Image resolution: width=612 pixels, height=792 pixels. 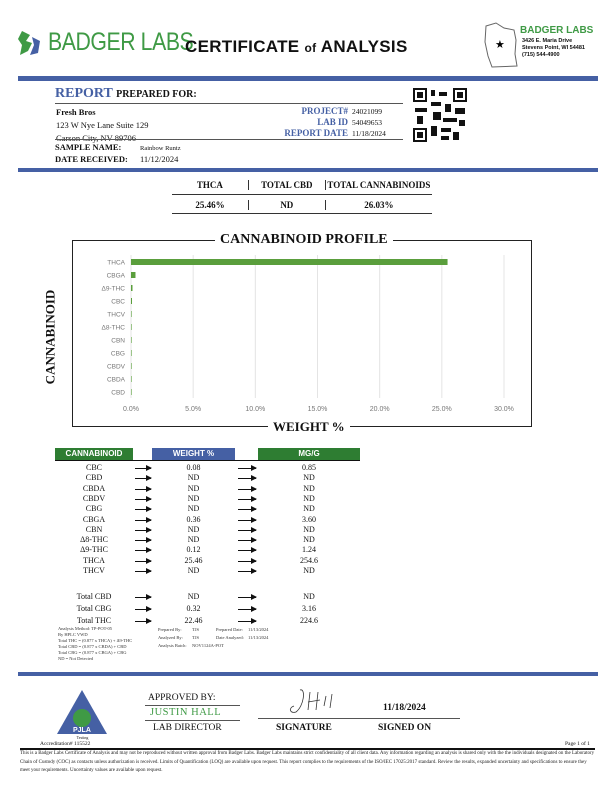 What do you see at coordinates (193, 467) in the screenshot?
I see `weight-value: 0.08` at bounding box center [193, 467].